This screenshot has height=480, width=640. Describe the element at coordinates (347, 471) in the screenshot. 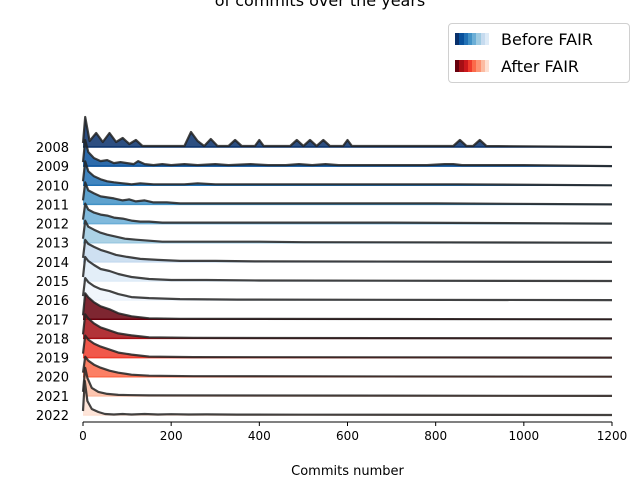

I see `x-axis-label: Commits number` at that location.